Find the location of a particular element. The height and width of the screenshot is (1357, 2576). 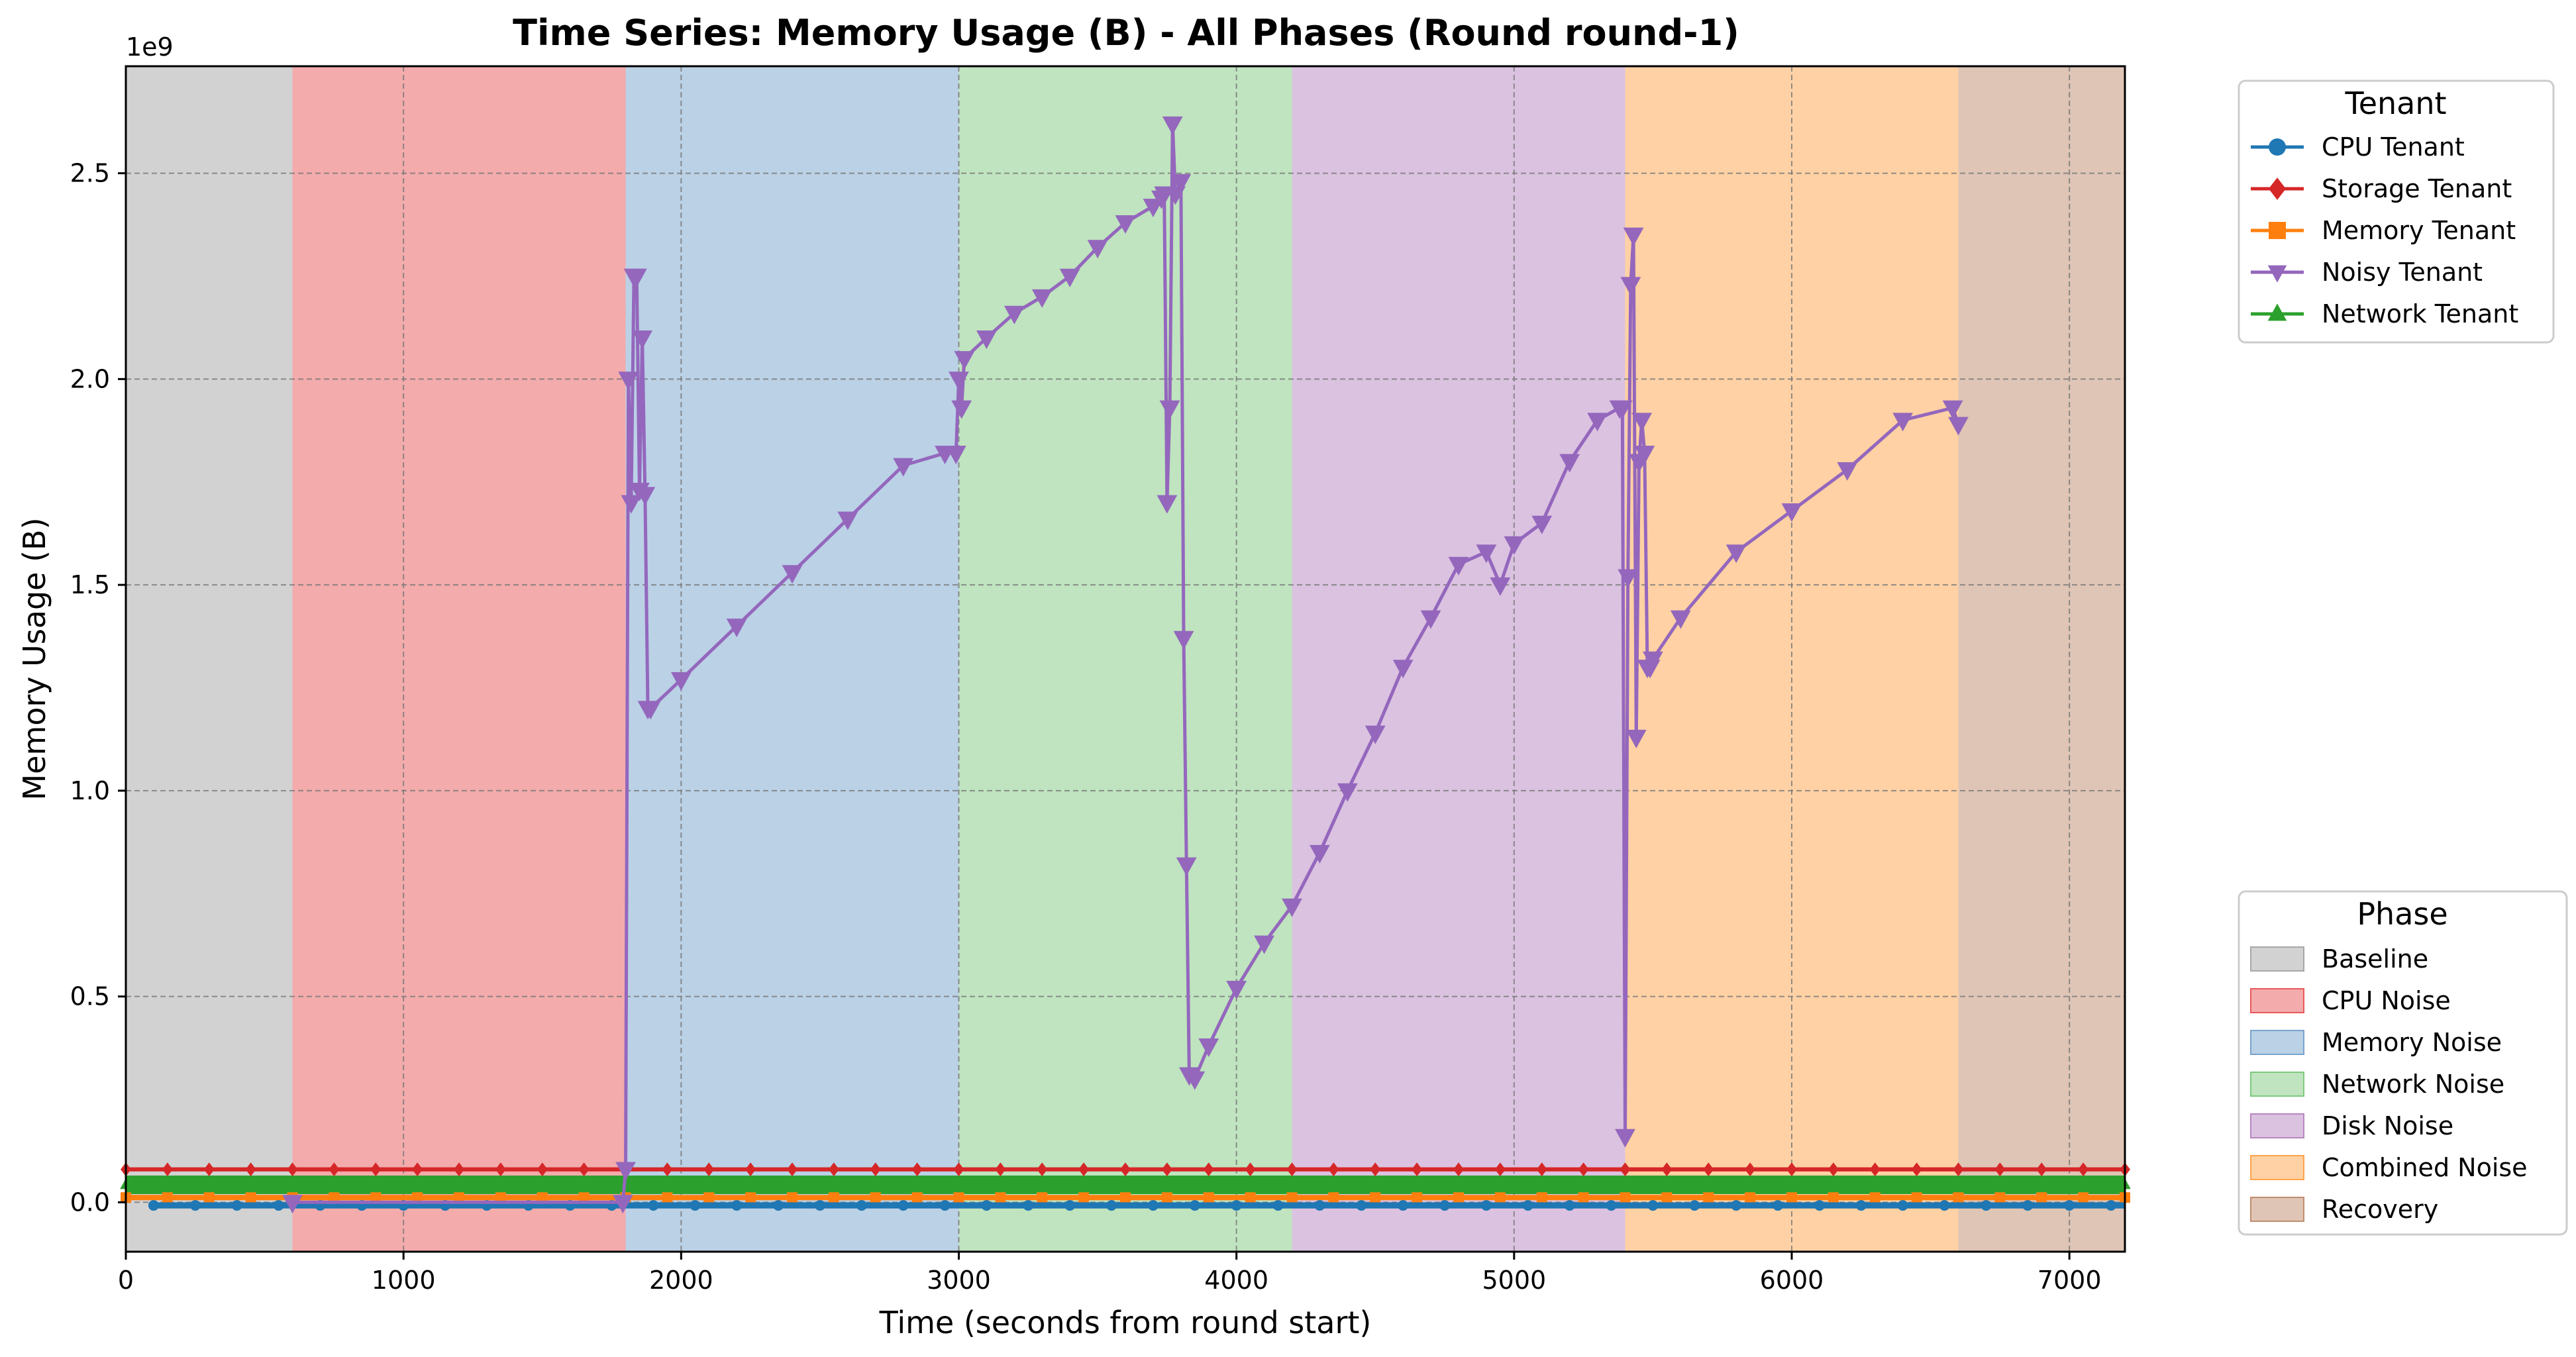

phase-band-network-noise is located at coordinates (1125, 659).